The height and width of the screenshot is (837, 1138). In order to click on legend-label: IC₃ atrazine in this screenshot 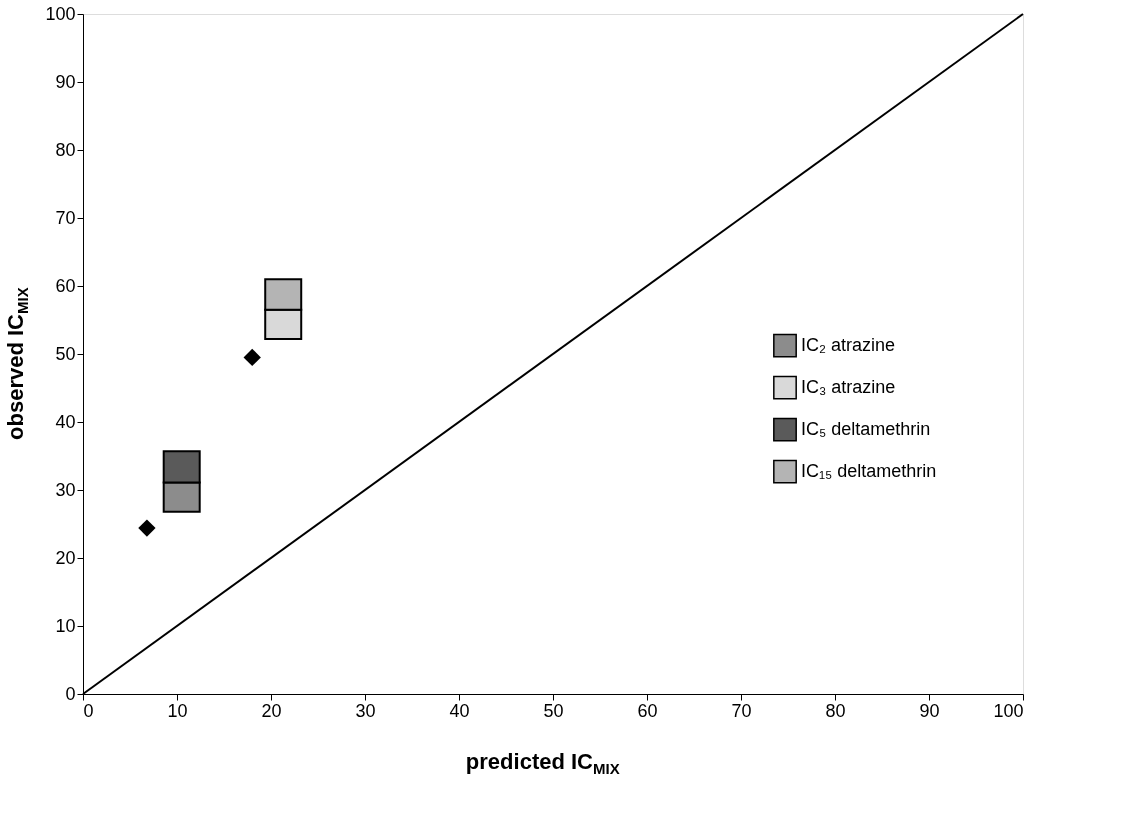, I will do `click(848, 386)`.